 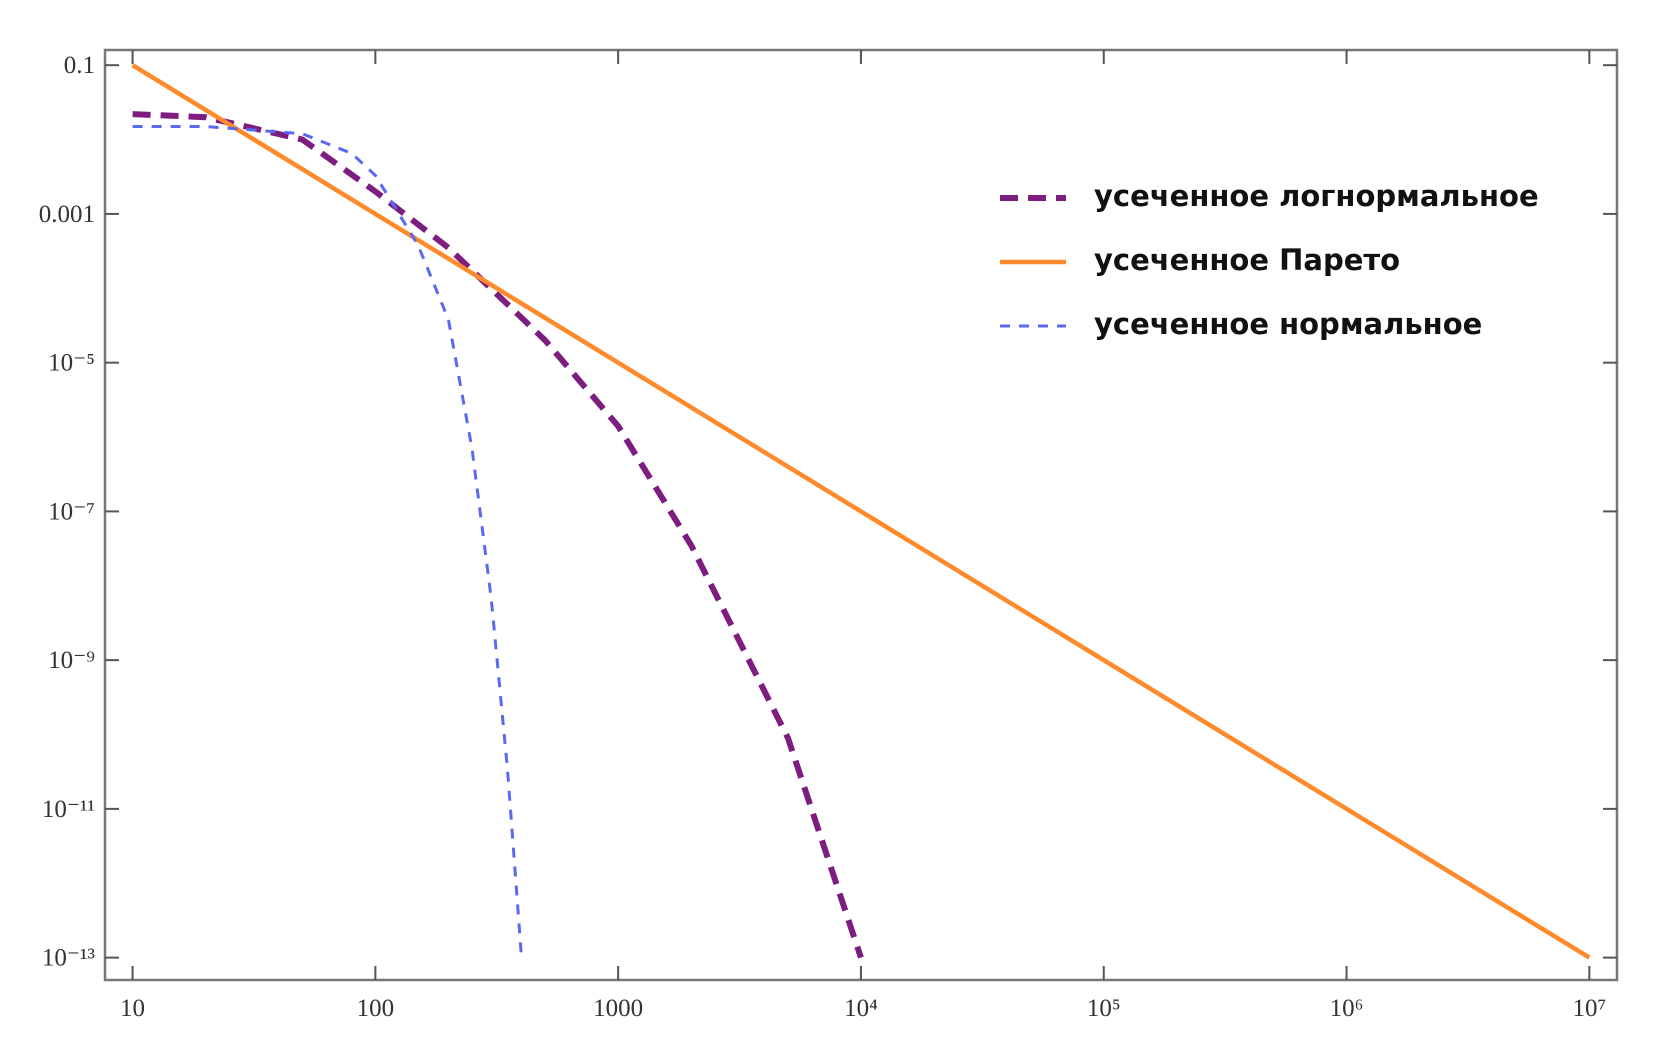 What do you see at coordinates (618, 1008) in the screenshot?
I see `x-tick-label: 1000` at bounding box center [618, 1008].